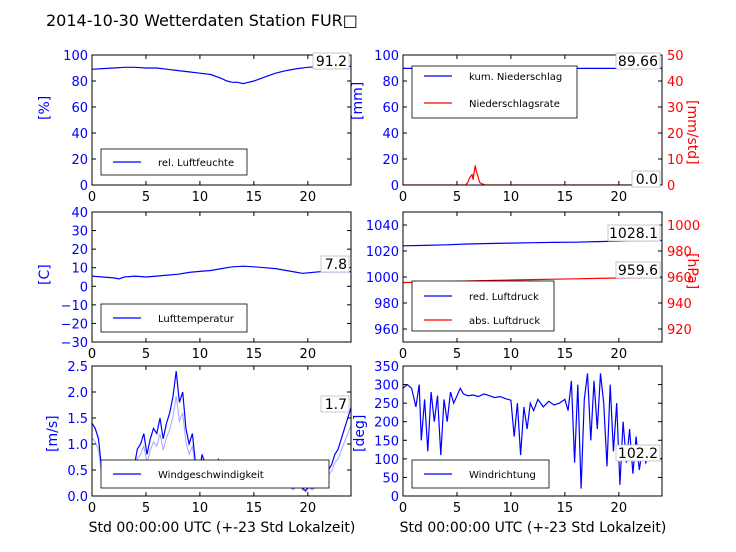 The width and height of the screenshot is (736, 552). What do you see at coordinates (494, 92) in the screenshot?
I see `precipitation-legend` at bounding box center [494, 92].